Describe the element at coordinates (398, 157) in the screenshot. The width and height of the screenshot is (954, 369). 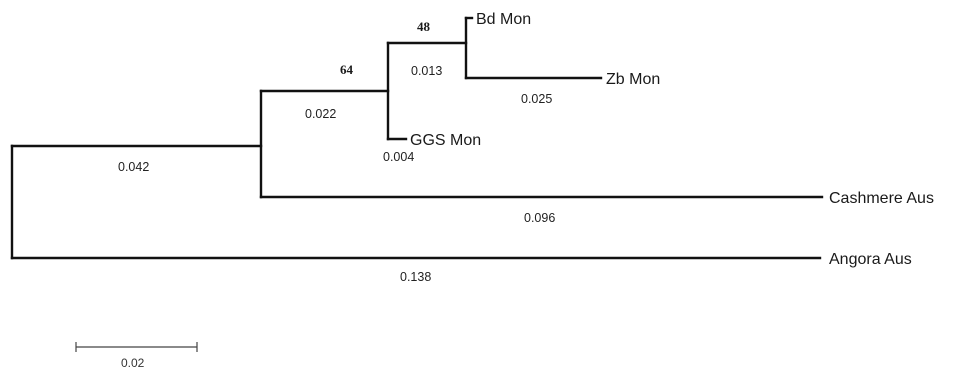
I see `branch-length-ggs-mon: 0.004` at that location.